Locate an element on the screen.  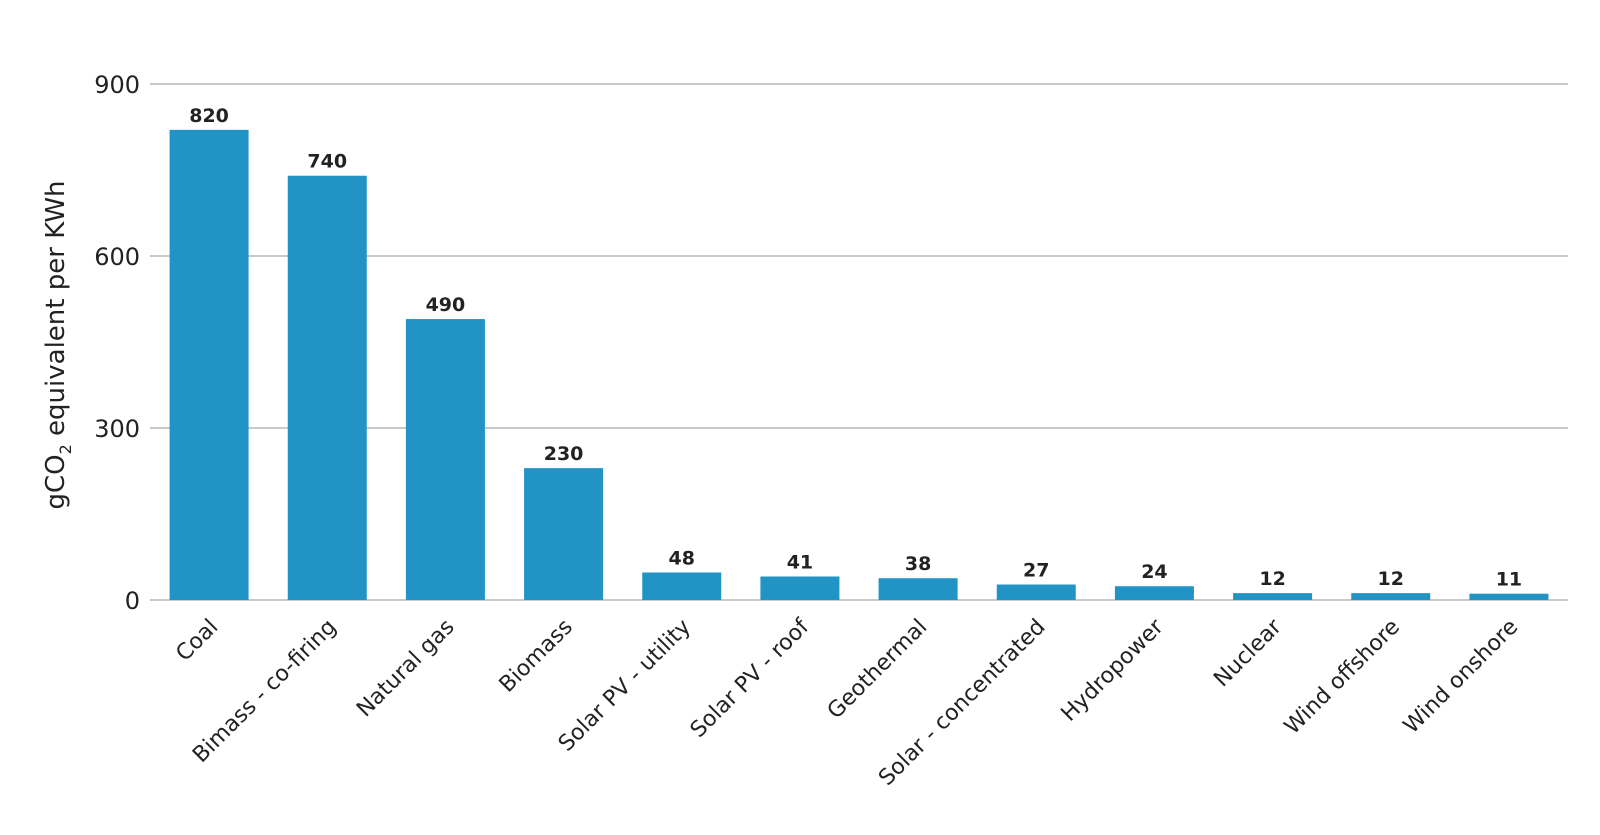
y-axis-ticks: 0 300 600 900 is located at coordinates (117, 343).